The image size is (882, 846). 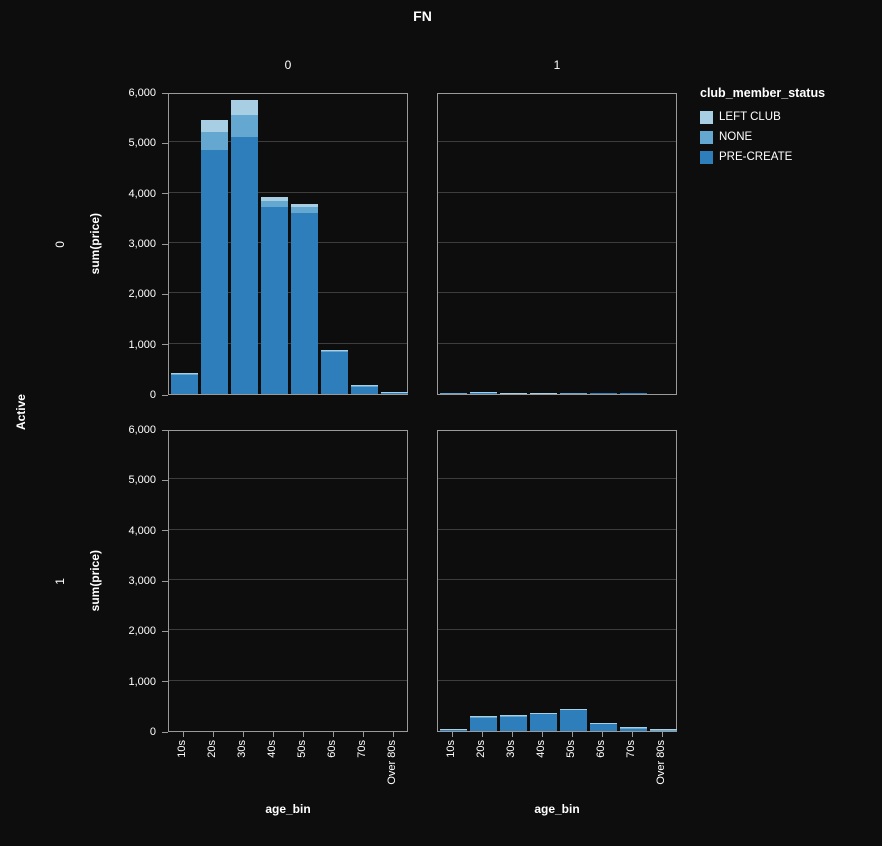 What do you see at coordinates (152, 395) in the screenshot?
I see `y-tick-label: 0` at bounding box center [152, 395].